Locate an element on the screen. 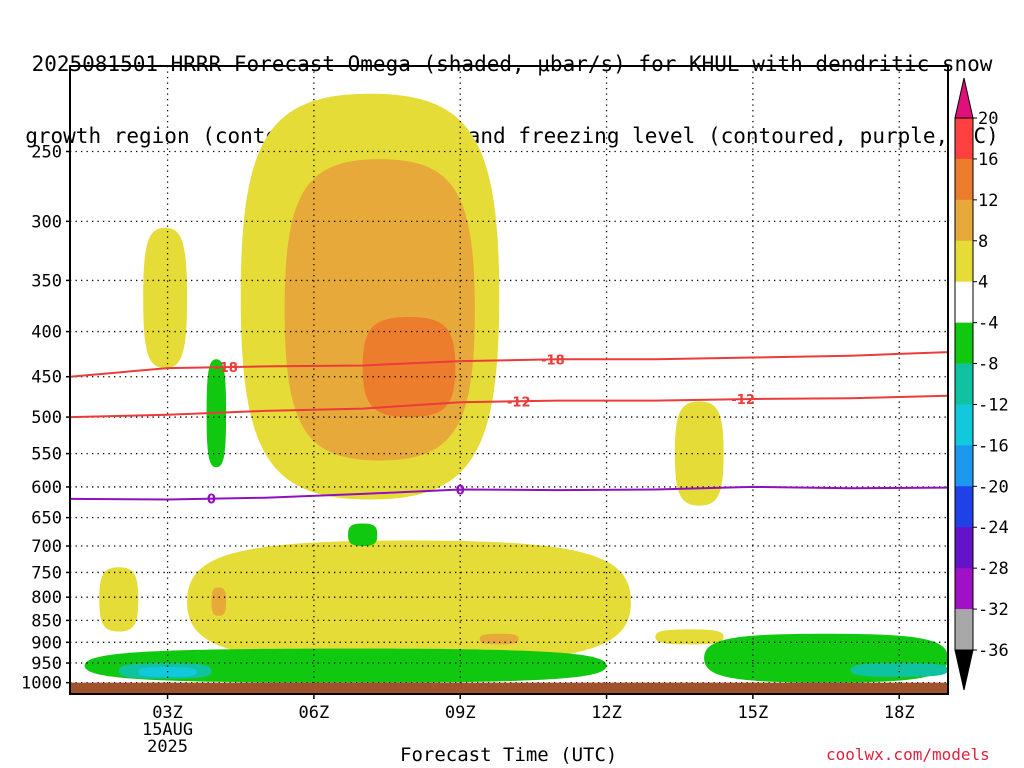 The height and width of the screenshot is (768, 1024). contour-line--18 is located at coordinates (509, 364).